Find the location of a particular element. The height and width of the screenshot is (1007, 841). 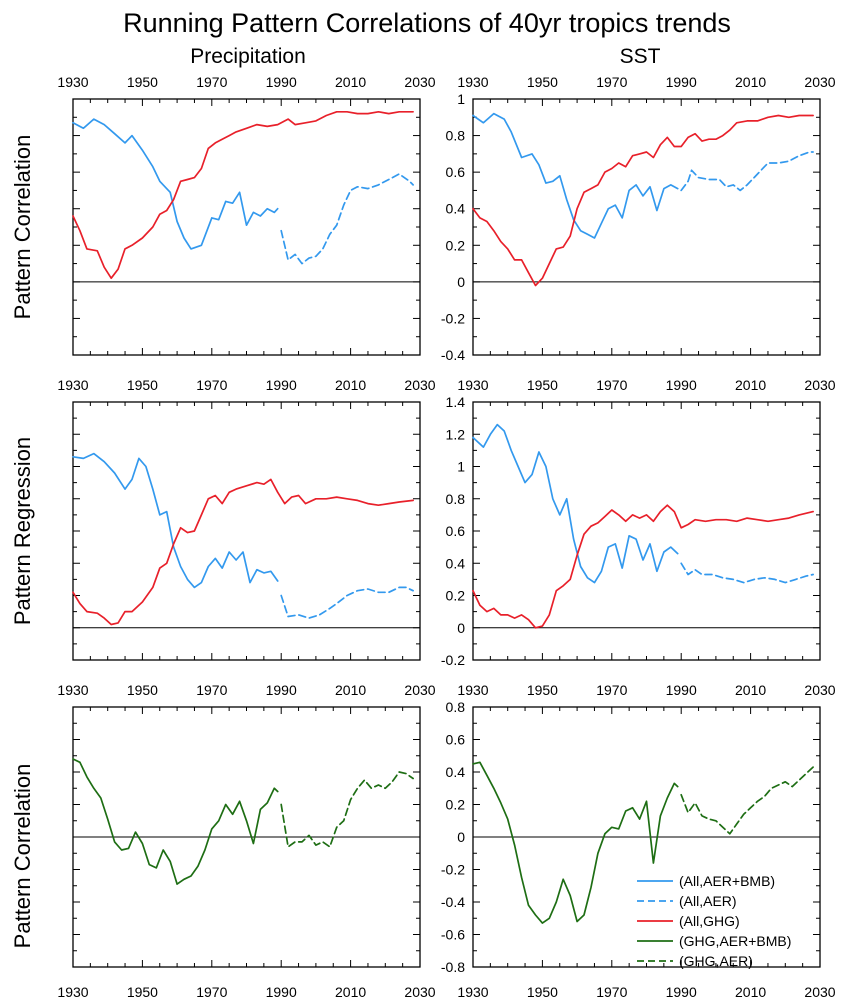

legend-label: (All,GHG) is located at coordinates (709, 921).